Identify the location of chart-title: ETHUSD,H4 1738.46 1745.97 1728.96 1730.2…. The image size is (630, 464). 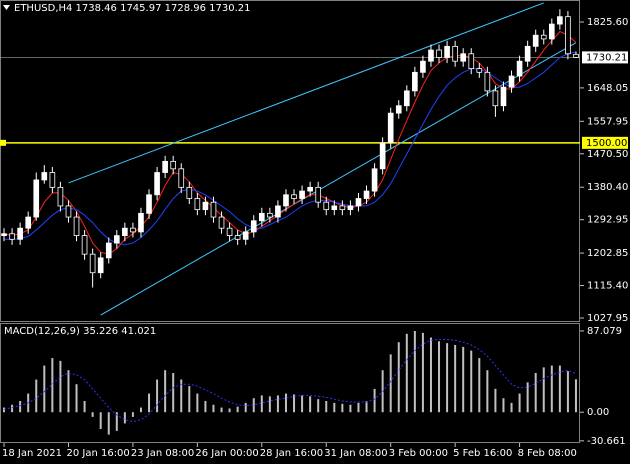
(132, 8).